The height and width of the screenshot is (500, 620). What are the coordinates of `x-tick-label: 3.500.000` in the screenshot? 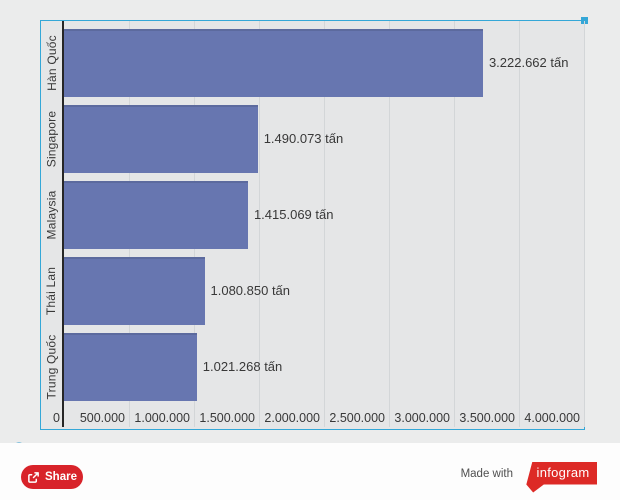 It's located at (487, 418).